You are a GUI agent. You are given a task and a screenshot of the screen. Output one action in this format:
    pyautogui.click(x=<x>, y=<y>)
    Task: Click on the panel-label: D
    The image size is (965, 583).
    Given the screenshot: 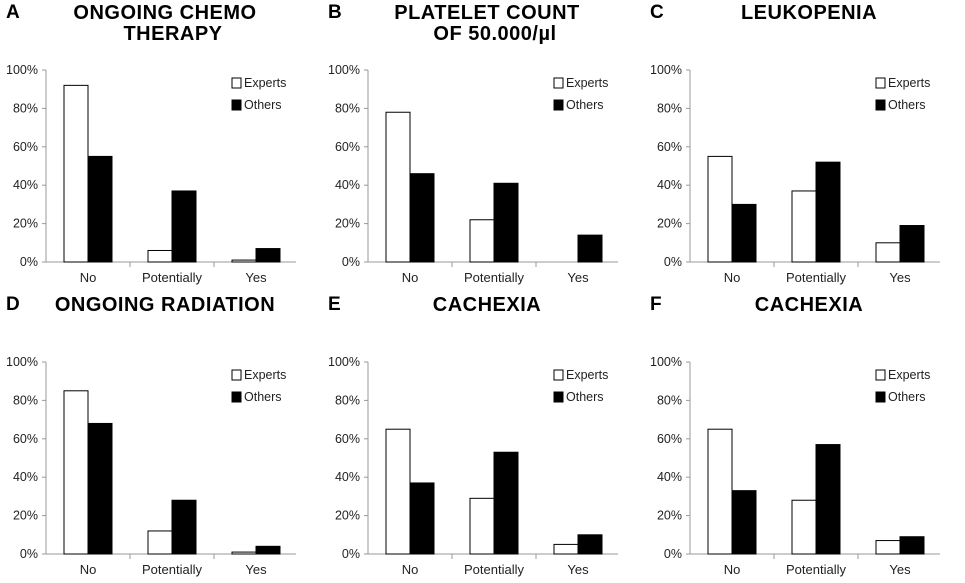 What is the action you would take?
    pyautogui.click(x=13, y=304)
    